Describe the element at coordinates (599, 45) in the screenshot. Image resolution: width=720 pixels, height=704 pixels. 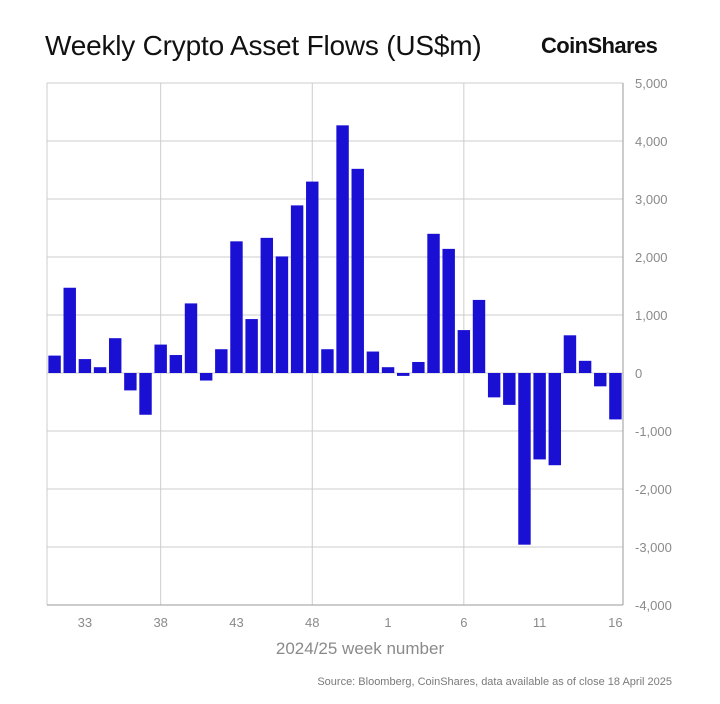
I see `coinshares-logo: CoinShares` at that location.